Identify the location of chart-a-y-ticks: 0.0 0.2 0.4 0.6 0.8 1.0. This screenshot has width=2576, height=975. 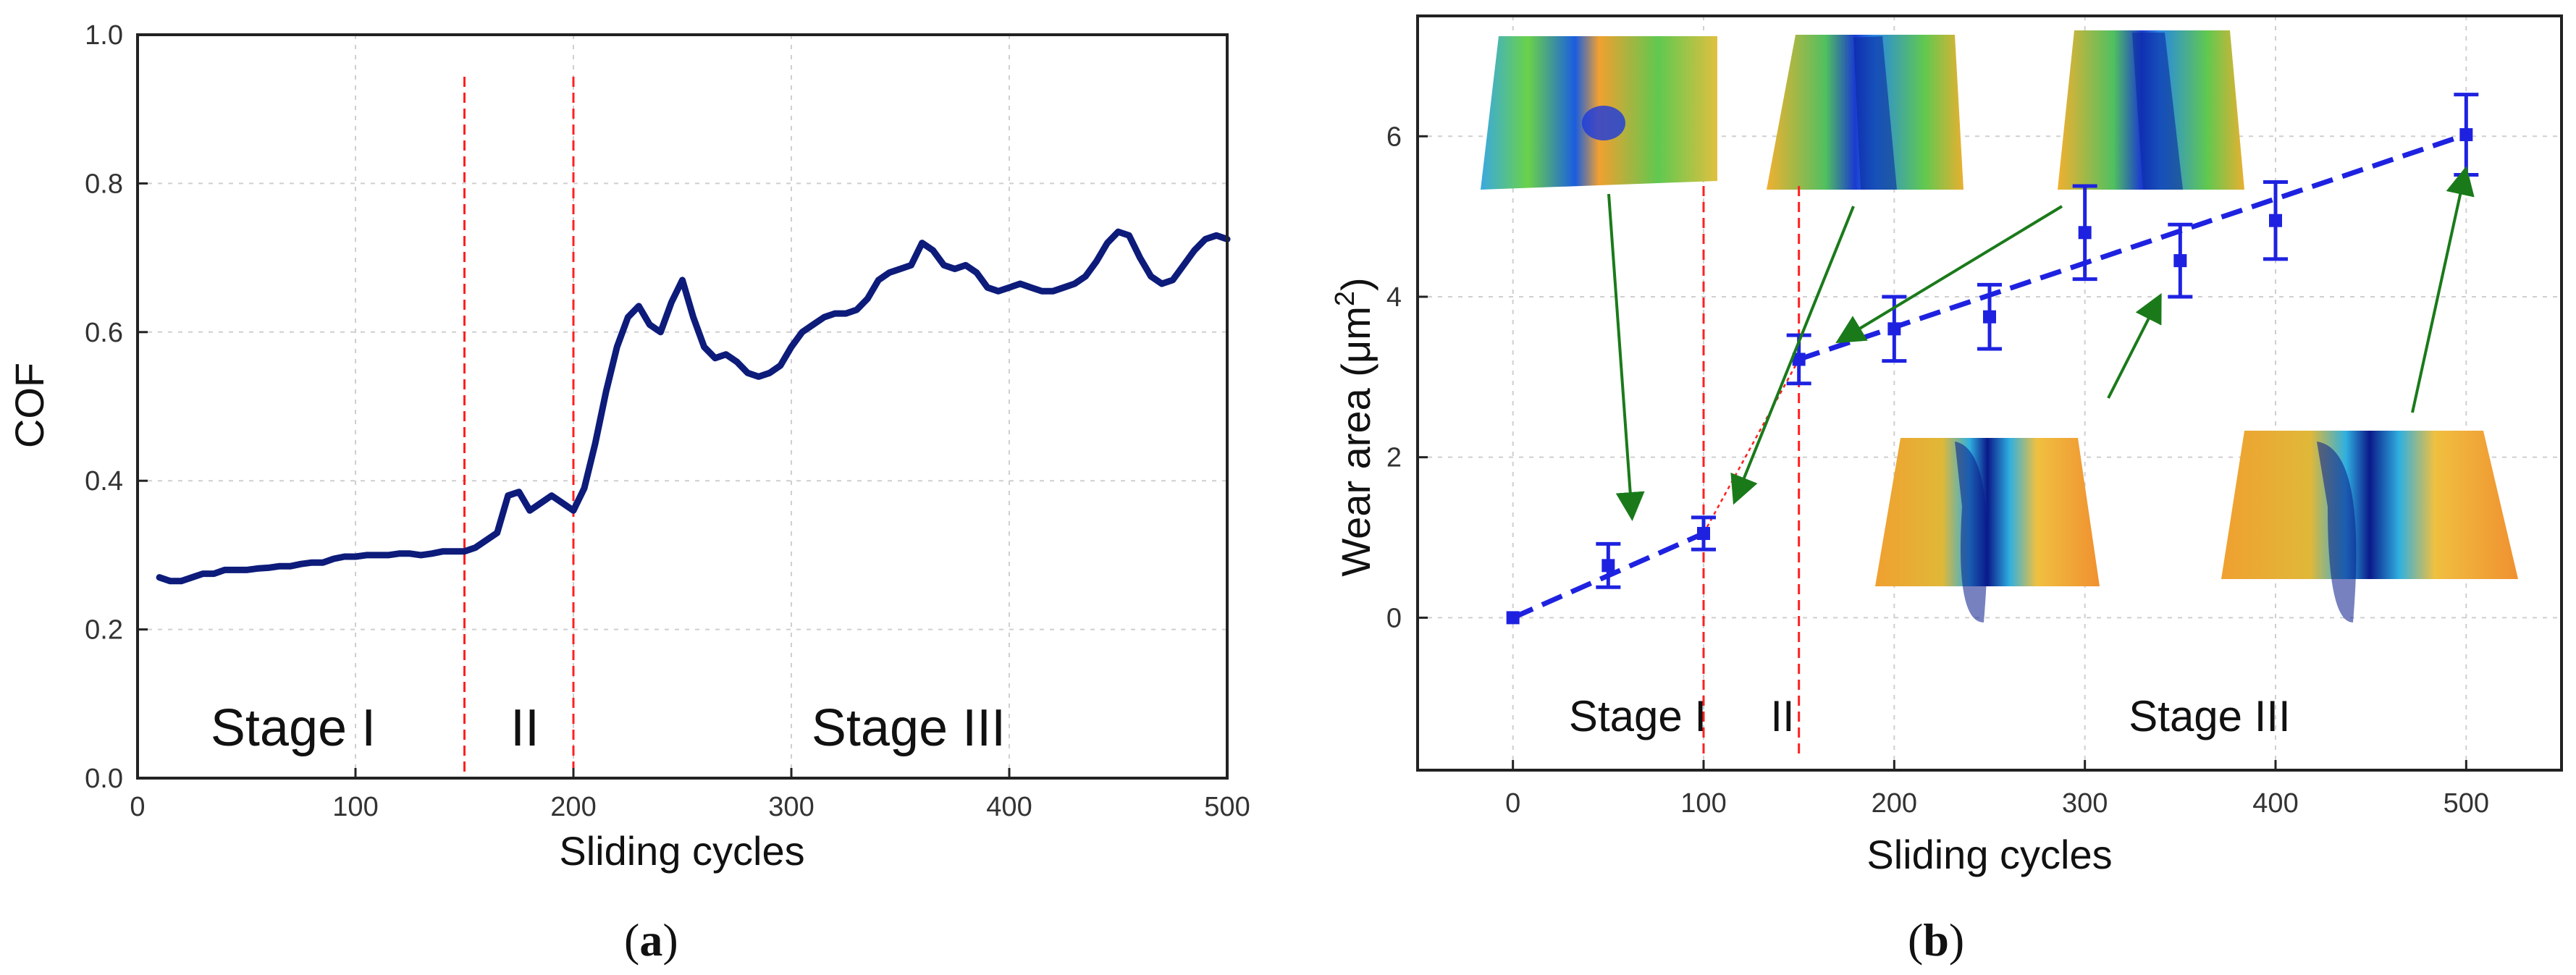
(116, 407).